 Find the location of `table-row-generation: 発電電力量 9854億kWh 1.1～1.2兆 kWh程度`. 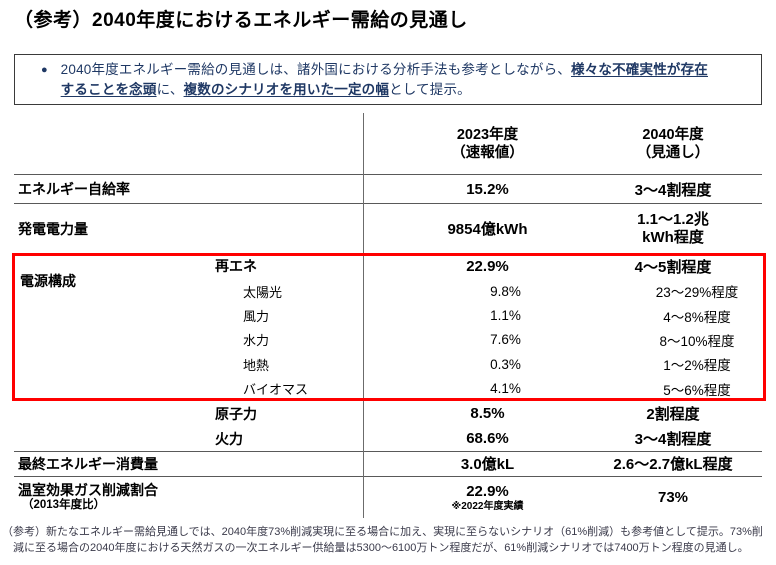

table-row-generation: 発電電力量 9854億kWh 1.1～1.2兆 kWh程度 is located at coordinates (388, 228).